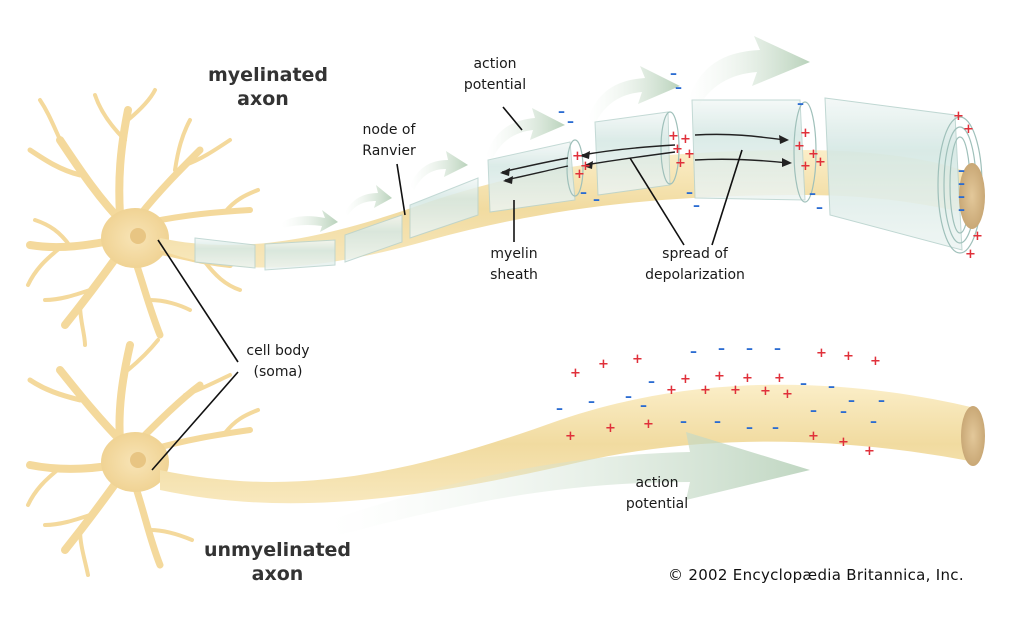 The image size is (1025, 623). I want to click on node-of-ranvier-line1: node of, so click(389, 130).